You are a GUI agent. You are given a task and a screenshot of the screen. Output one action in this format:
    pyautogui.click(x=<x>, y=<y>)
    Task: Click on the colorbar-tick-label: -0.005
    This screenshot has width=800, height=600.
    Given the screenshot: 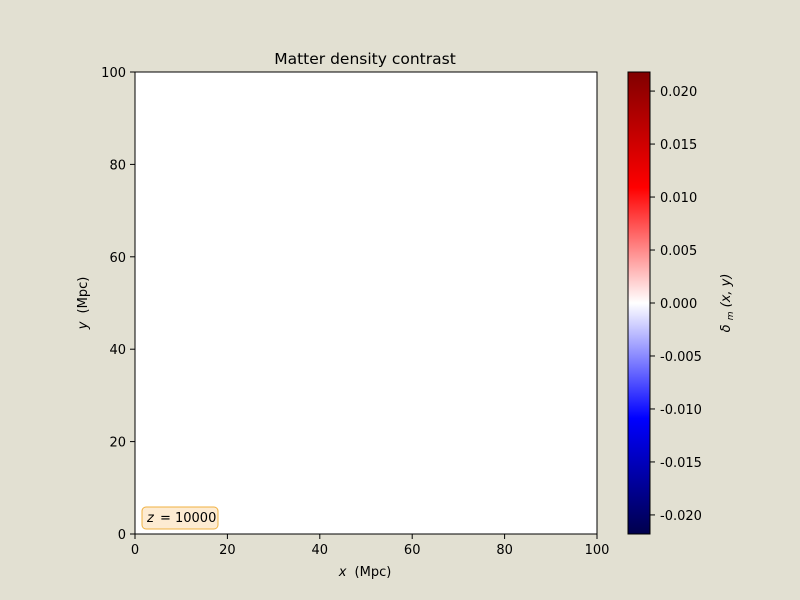 What is the action you would take?
    pyautogui.click(x=681, y=357)
    